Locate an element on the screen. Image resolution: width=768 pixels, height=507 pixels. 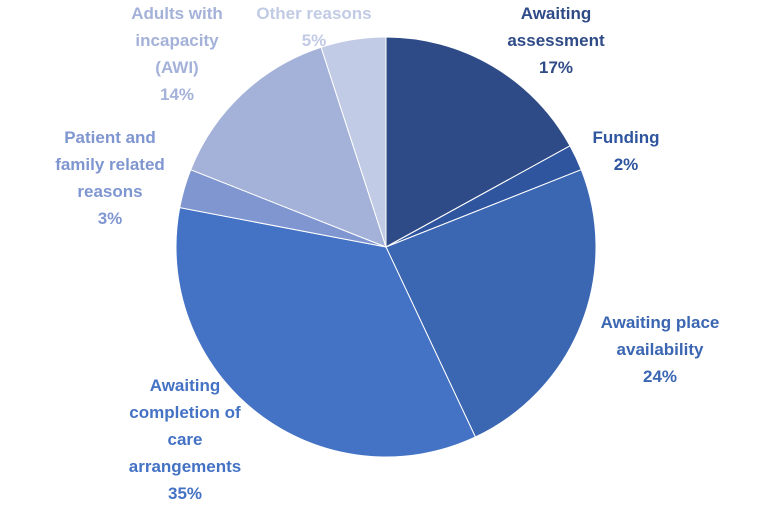
slice-label: Adults with incapacity (AWI) 14% is located at coordinates (177, 54).